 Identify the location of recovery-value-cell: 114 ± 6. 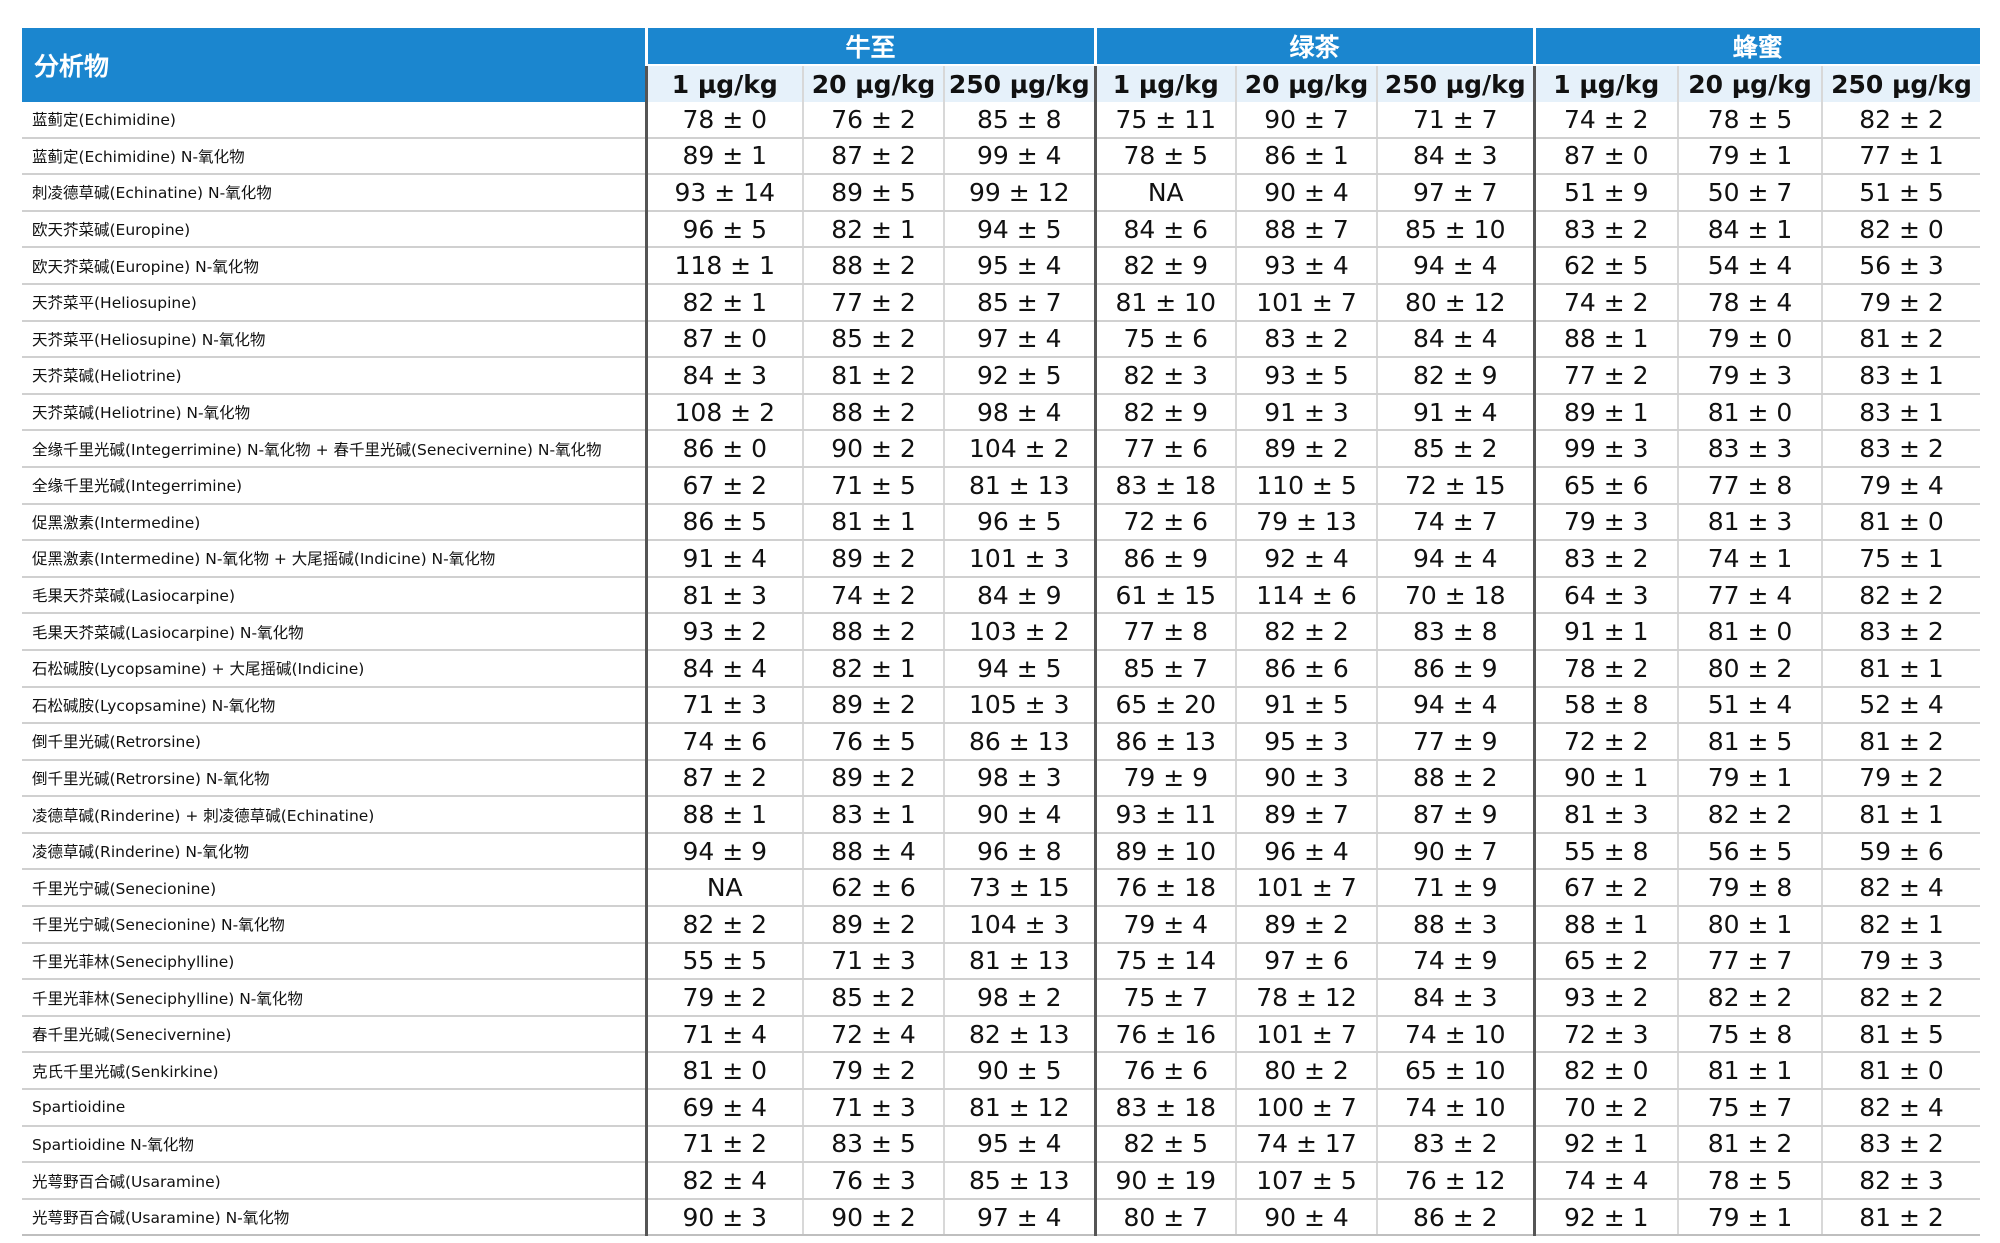
(1306, 595).